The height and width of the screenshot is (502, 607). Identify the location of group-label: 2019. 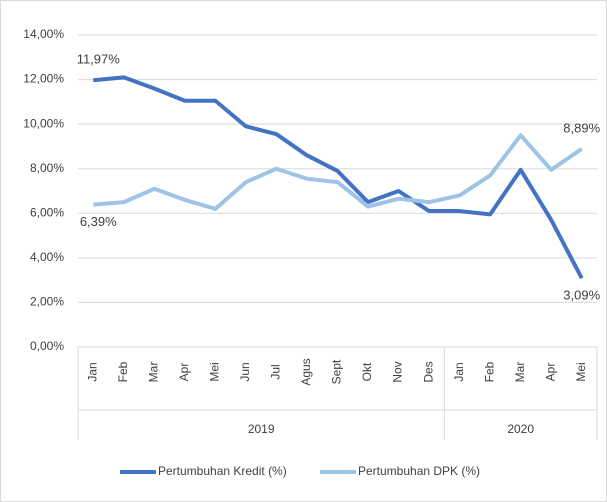
(261, 429).